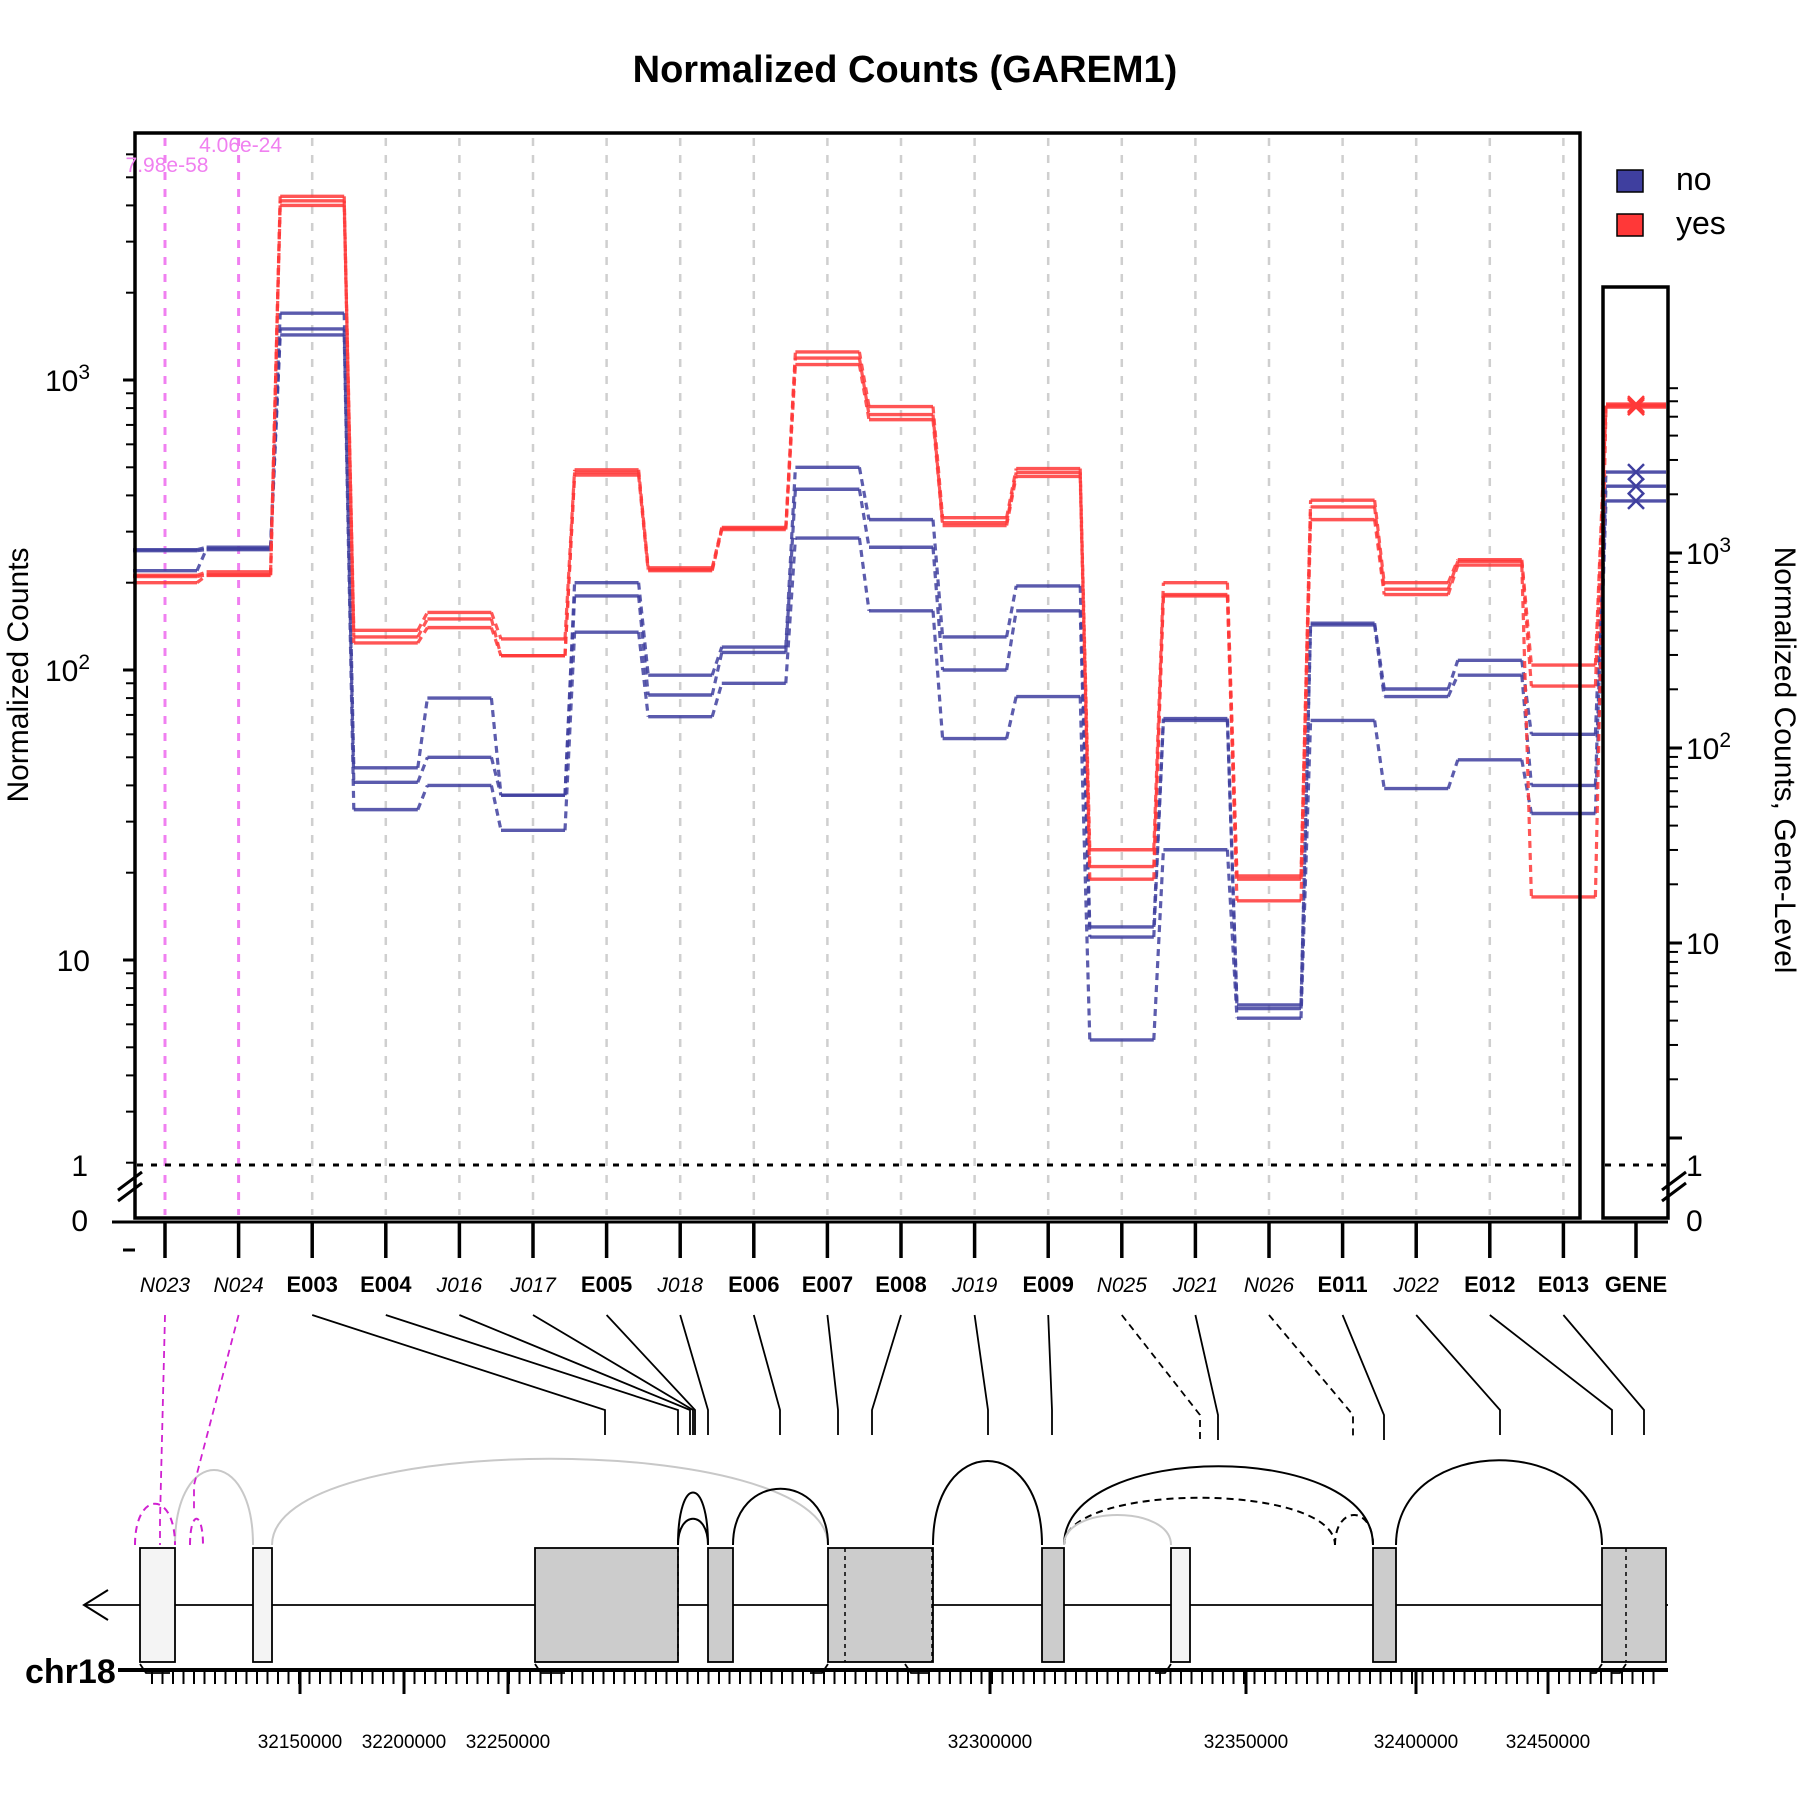  Describe the element at coordinates (1636, 452) in the screenshot. I see `gene-level-series` at that location.